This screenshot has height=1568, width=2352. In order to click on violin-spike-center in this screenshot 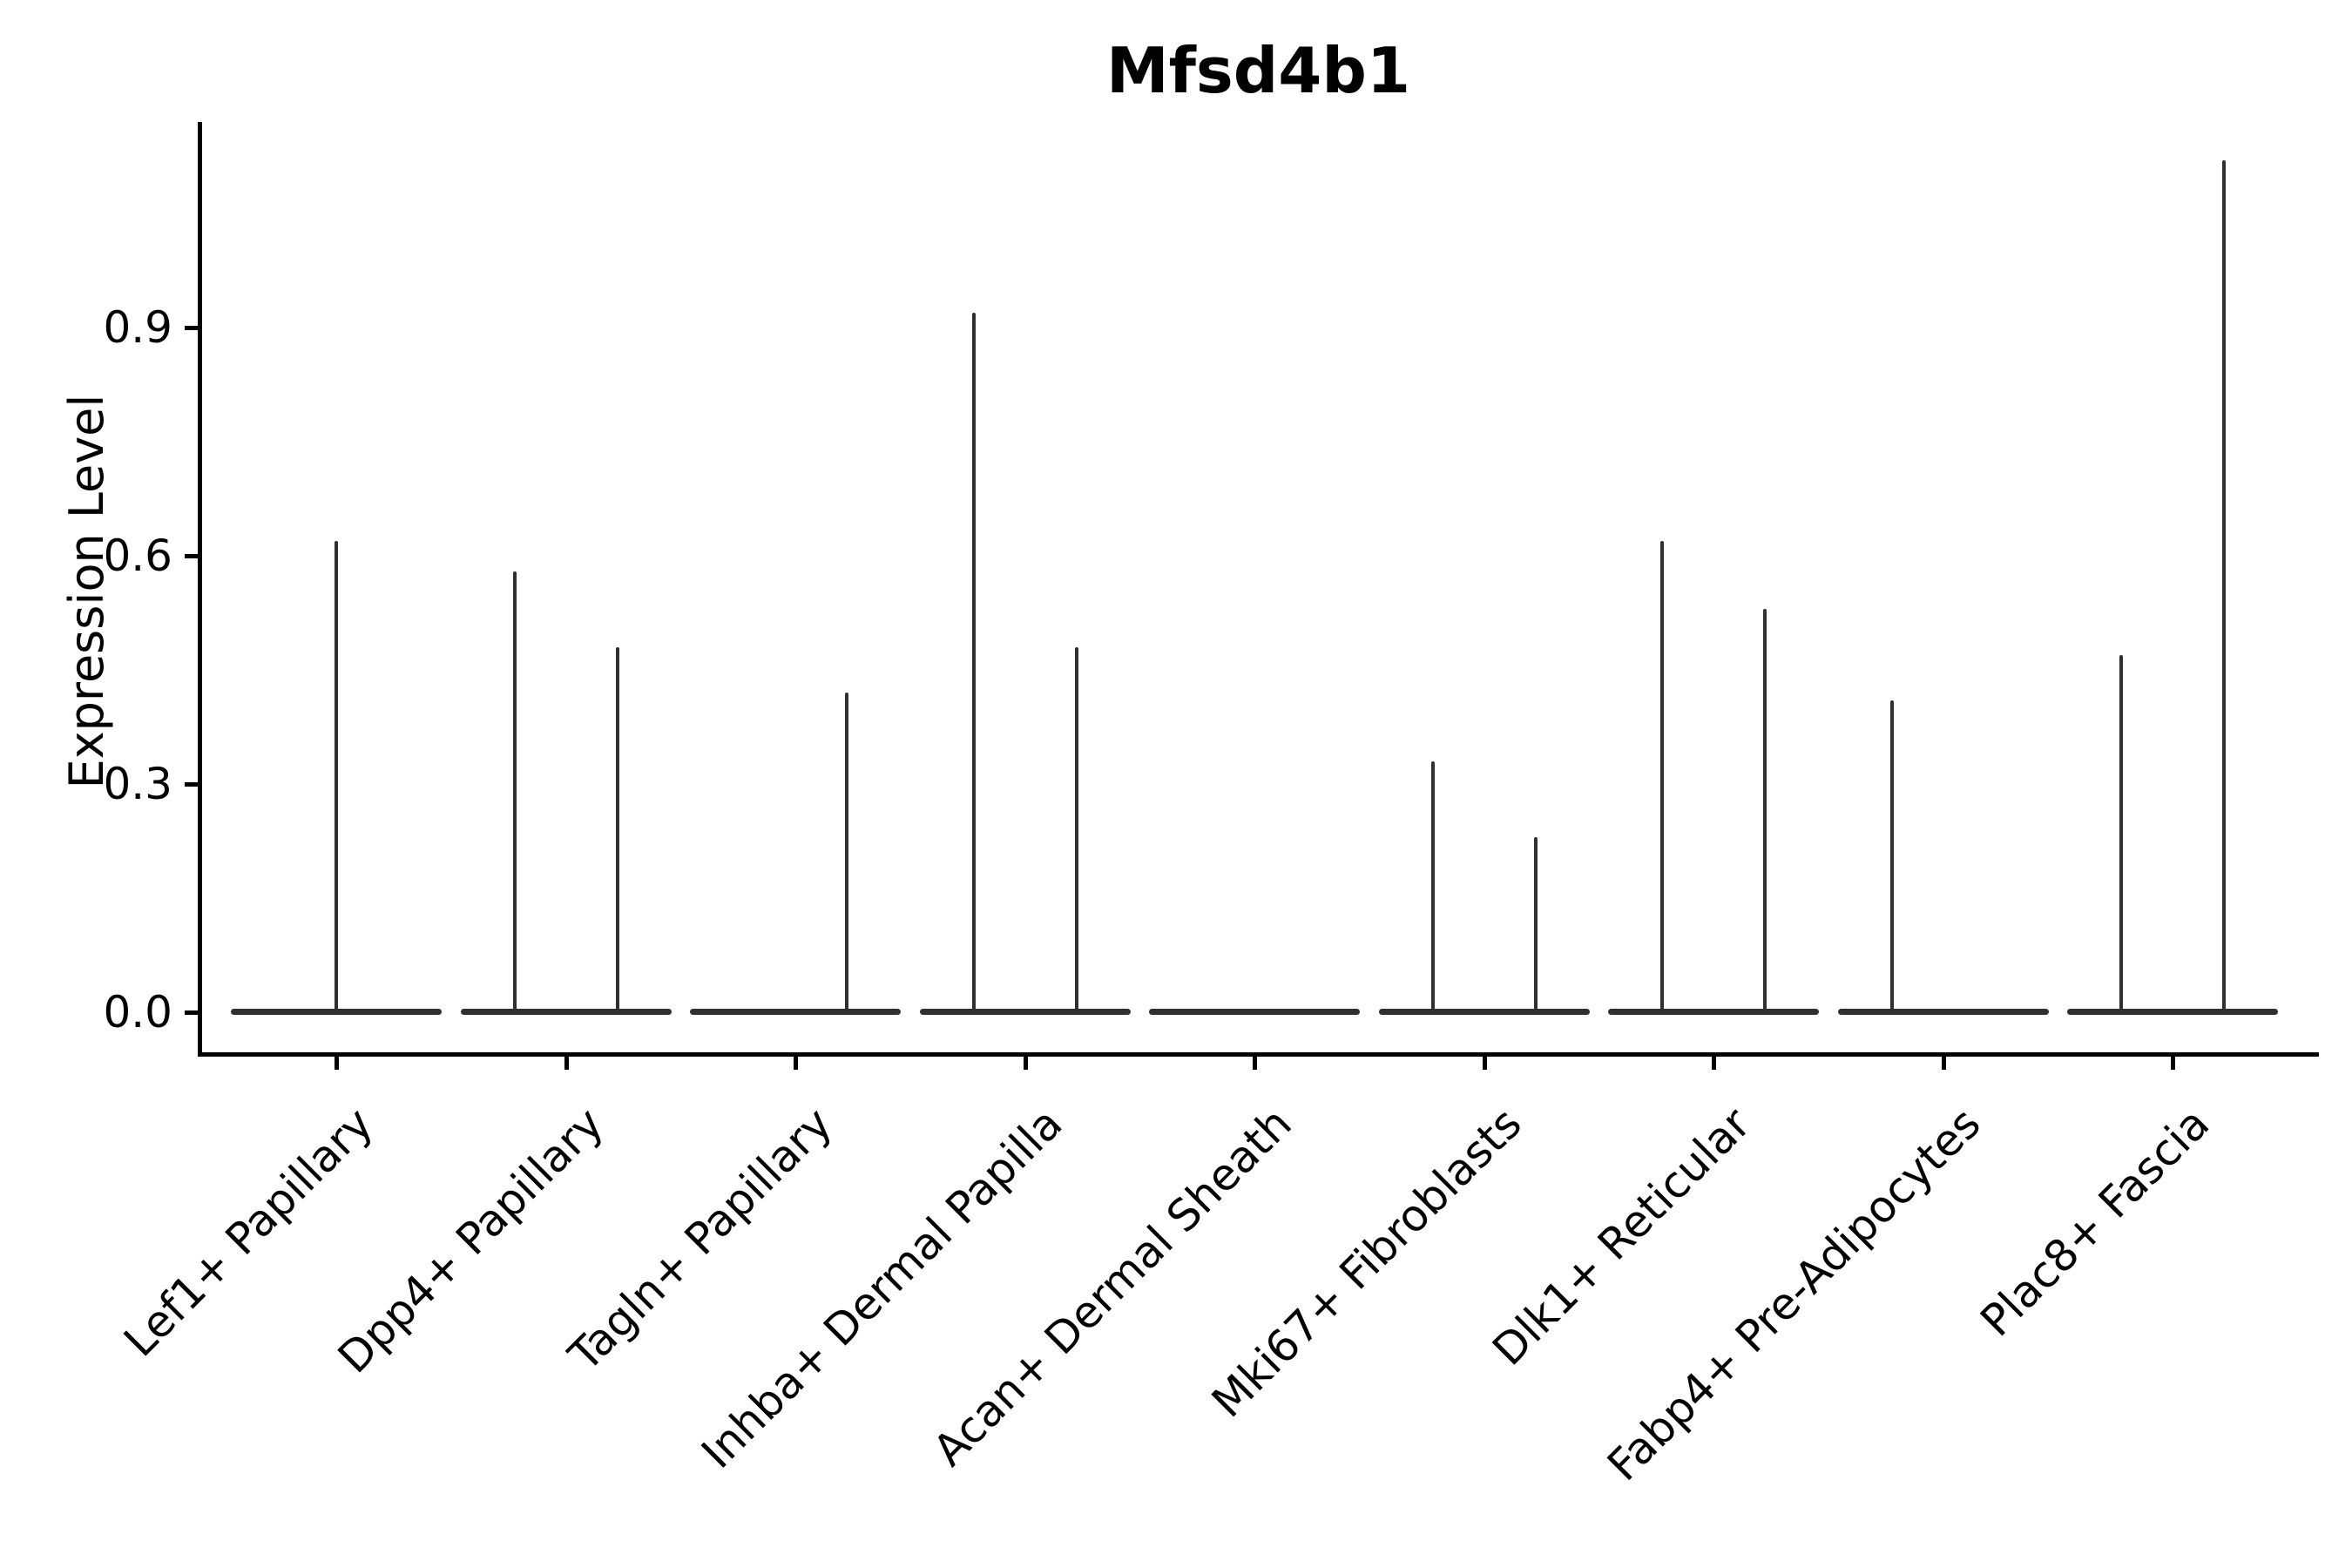, I will do `click(336, 777)`.